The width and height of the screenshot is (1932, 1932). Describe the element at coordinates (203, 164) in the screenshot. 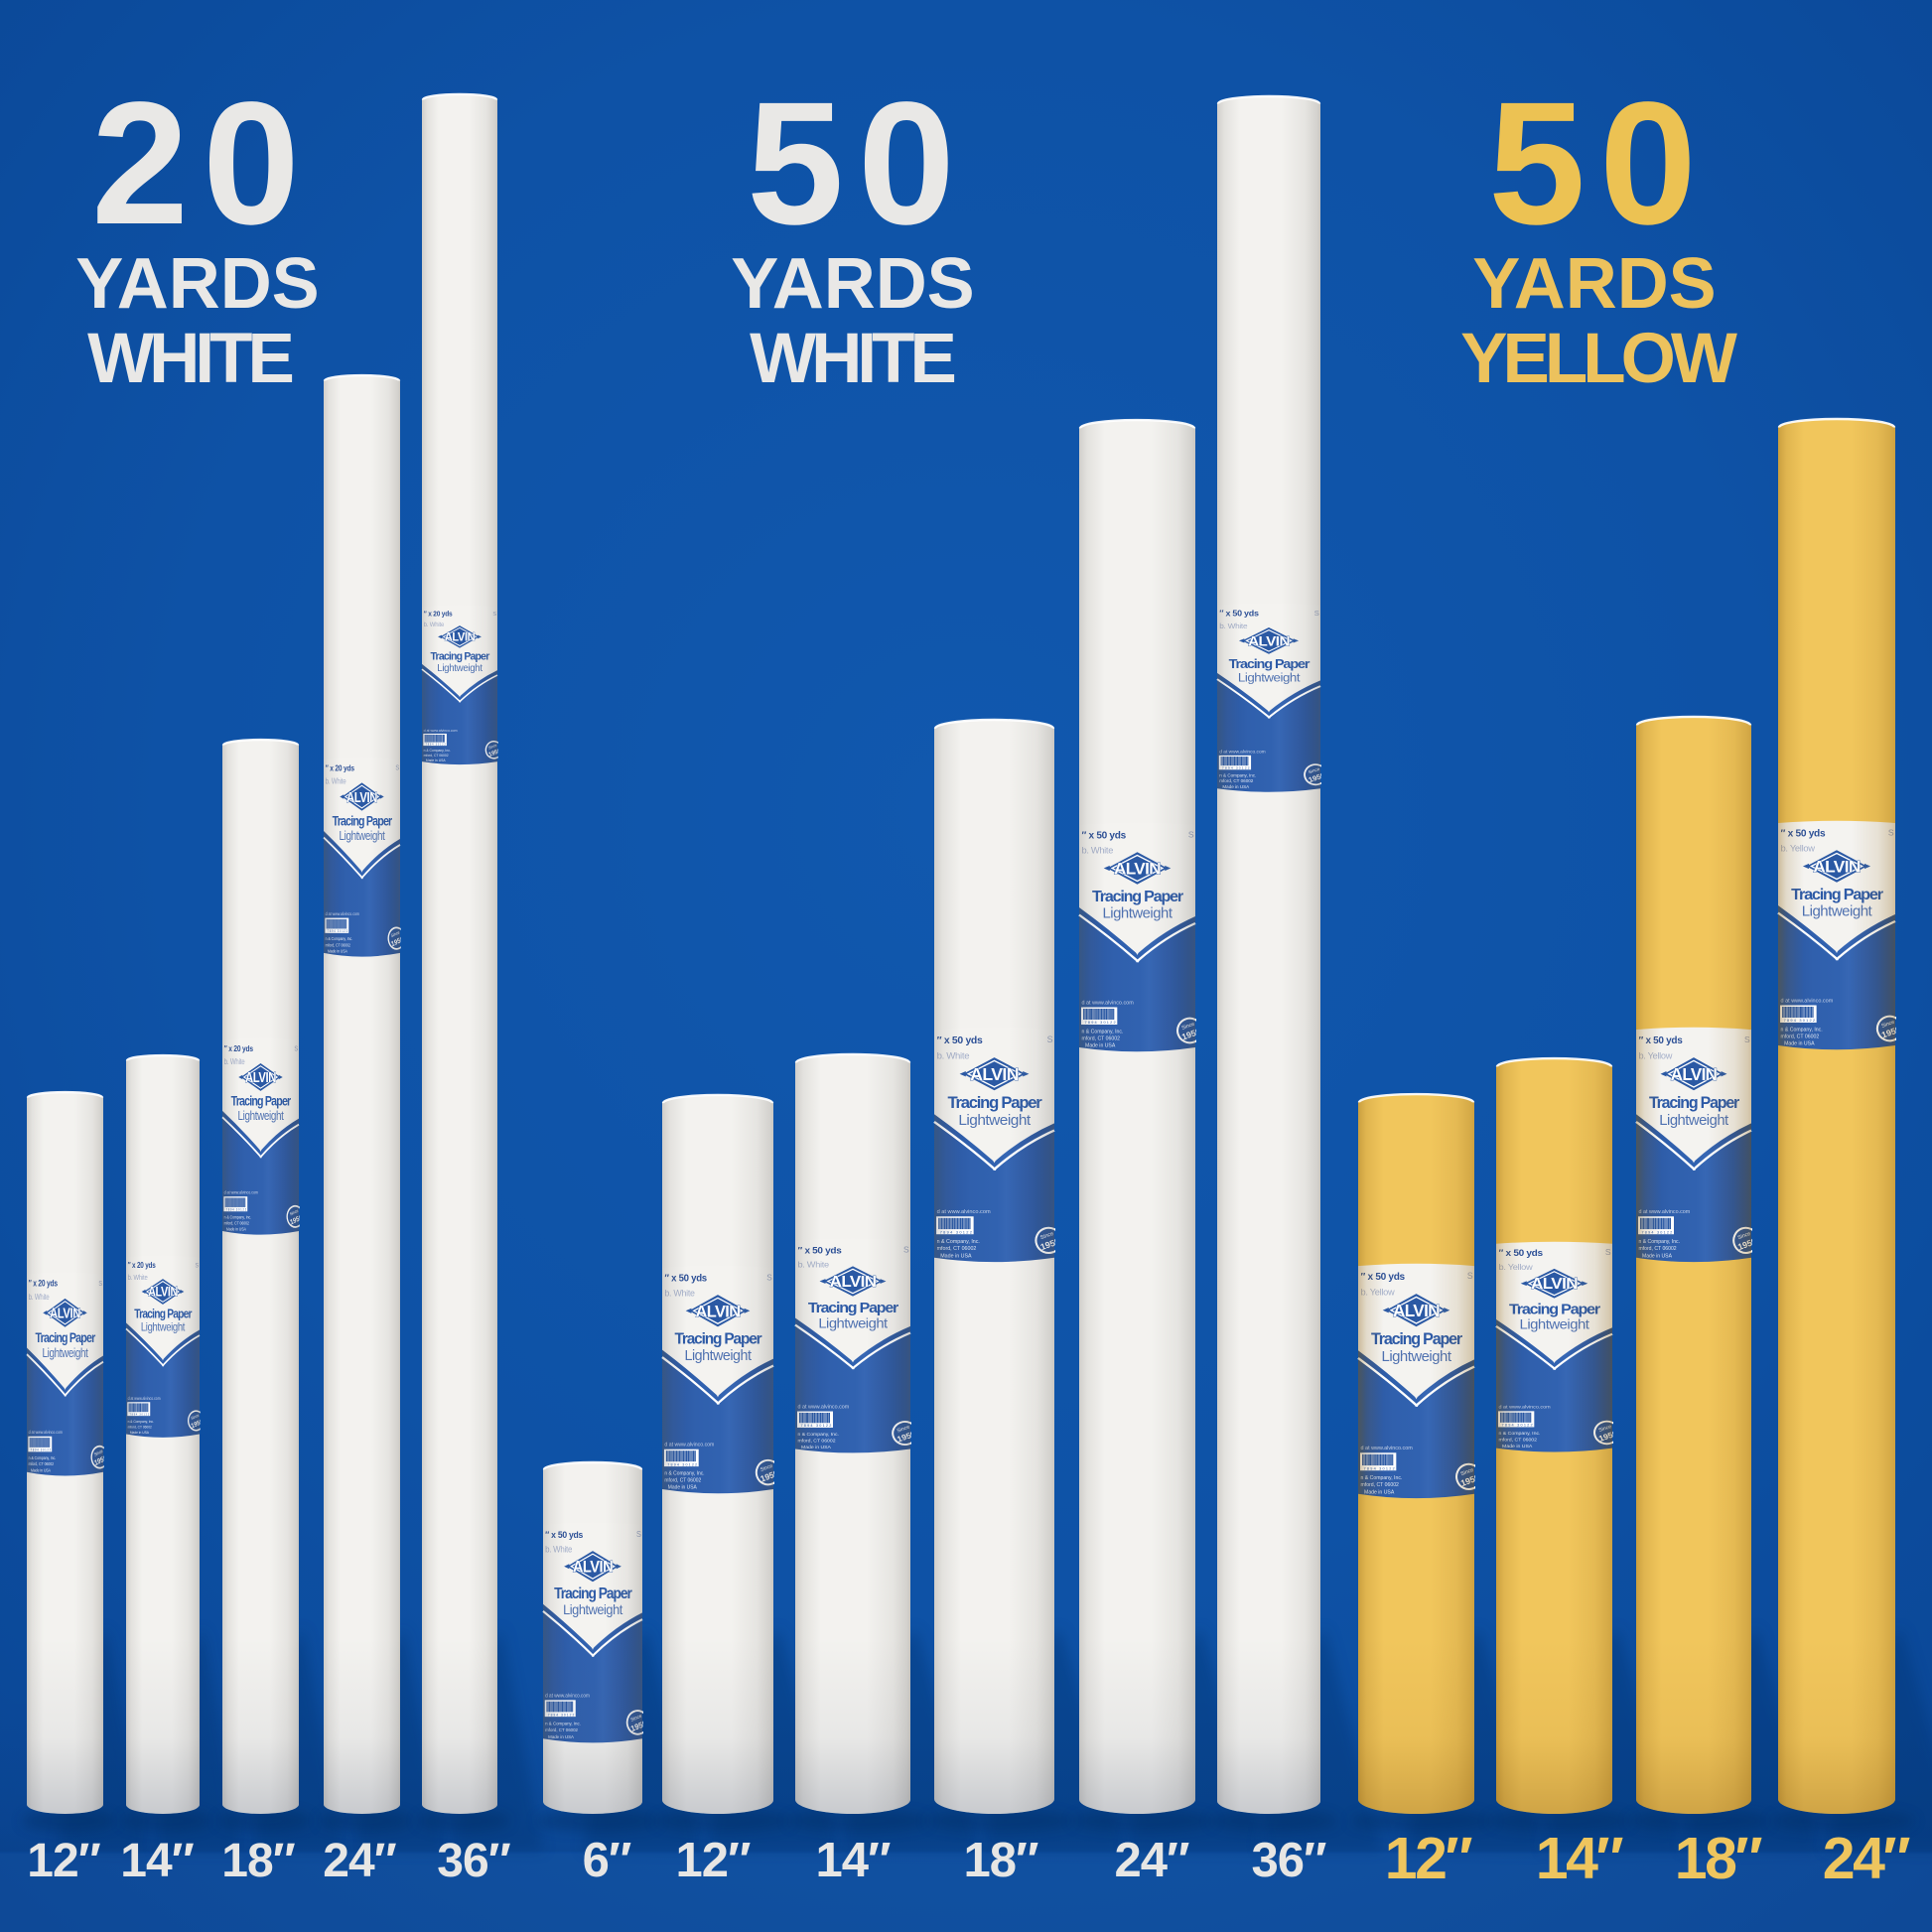

I see `svg-text: 20` at that location.